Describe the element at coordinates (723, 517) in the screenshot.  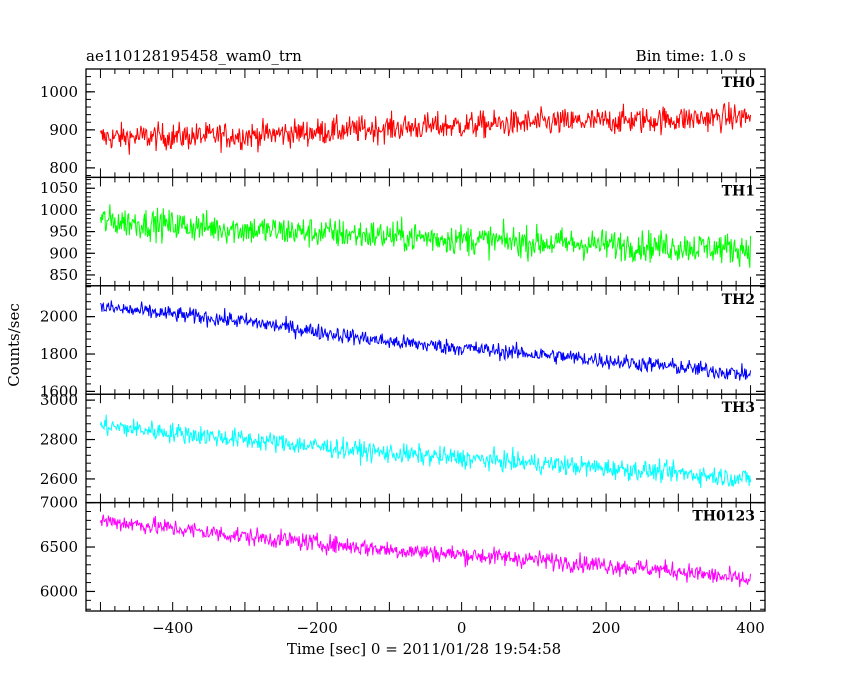
I see `panel-label: TH0123` at that location.